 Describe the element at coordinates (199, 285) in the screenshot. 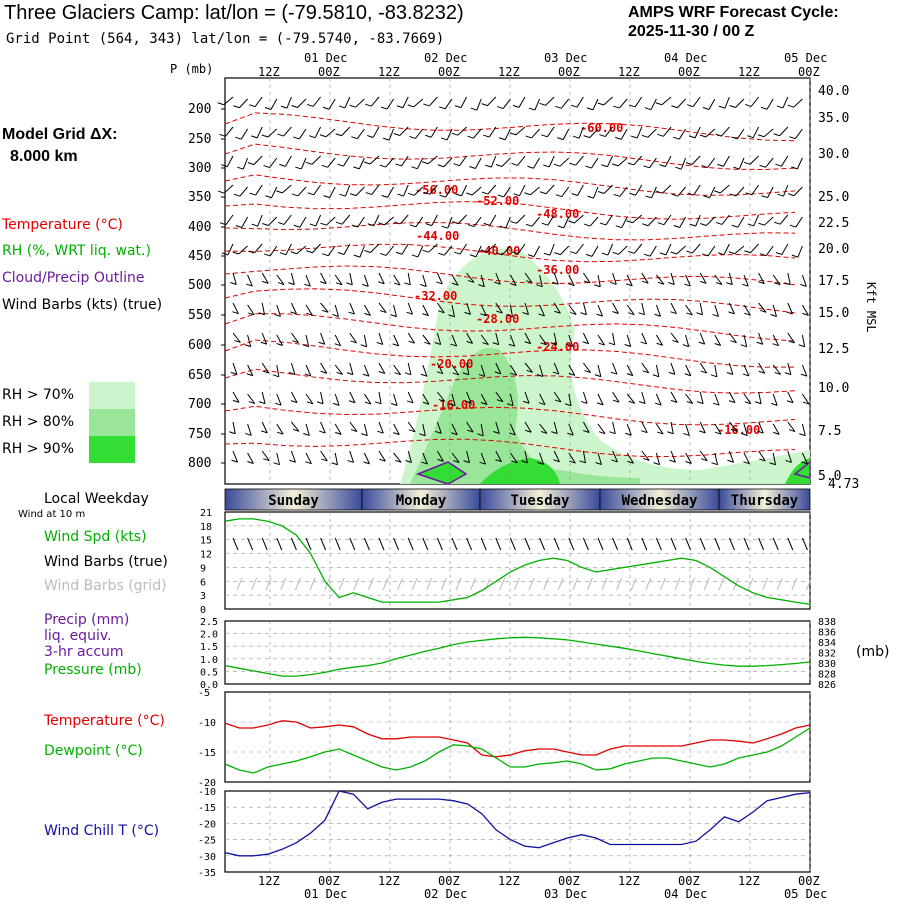

I see `pressure-tick-label: 500` at that location.